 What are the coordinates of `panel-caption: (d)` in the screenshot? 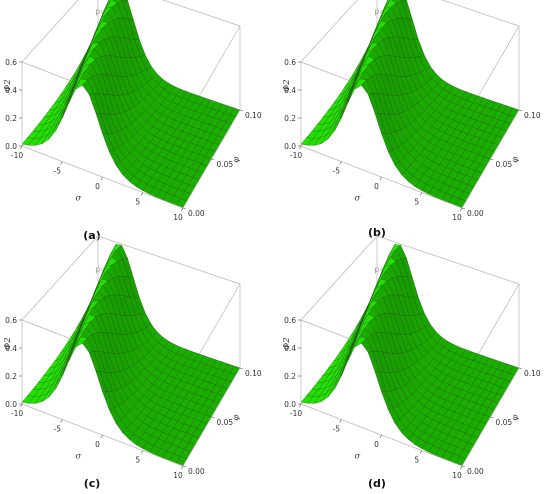 It's located at (377, 483).